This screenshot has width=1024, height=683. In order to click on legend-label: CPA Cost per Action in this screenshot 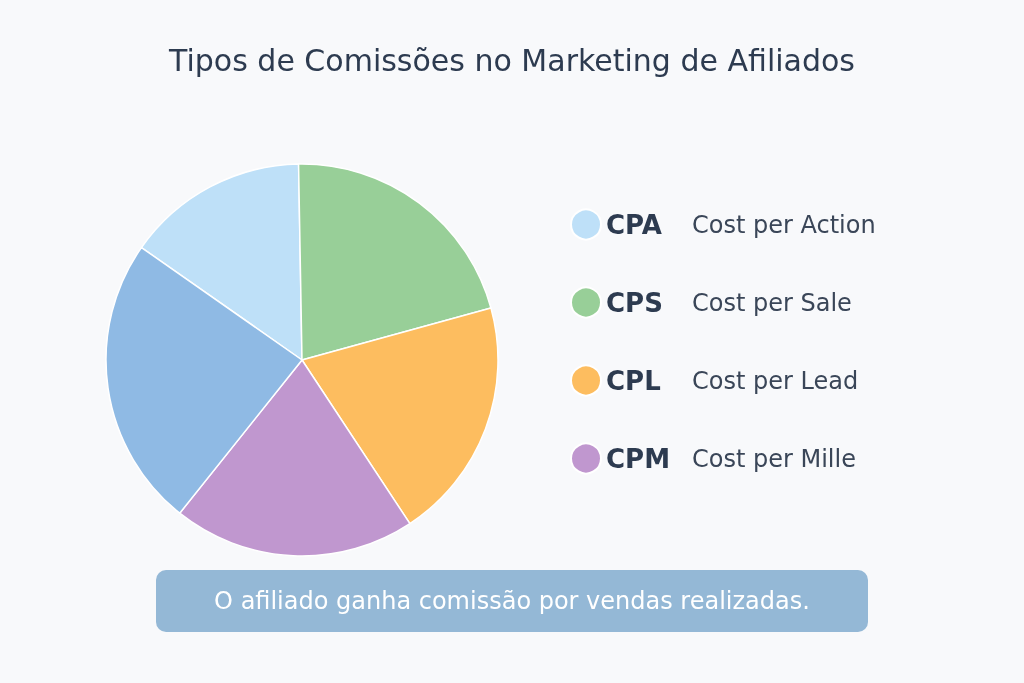, I will do `click(741, 224)`.